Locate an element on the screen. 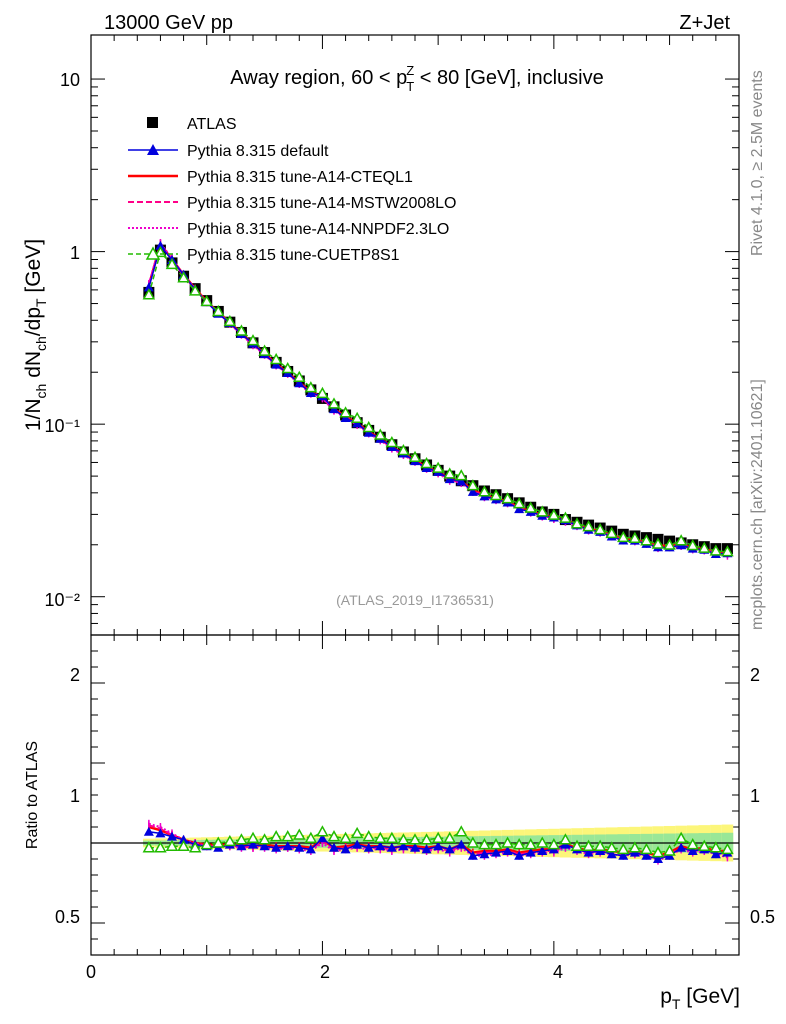  ratio-tick-2-right: 2 is located at coordinates (755, 675).